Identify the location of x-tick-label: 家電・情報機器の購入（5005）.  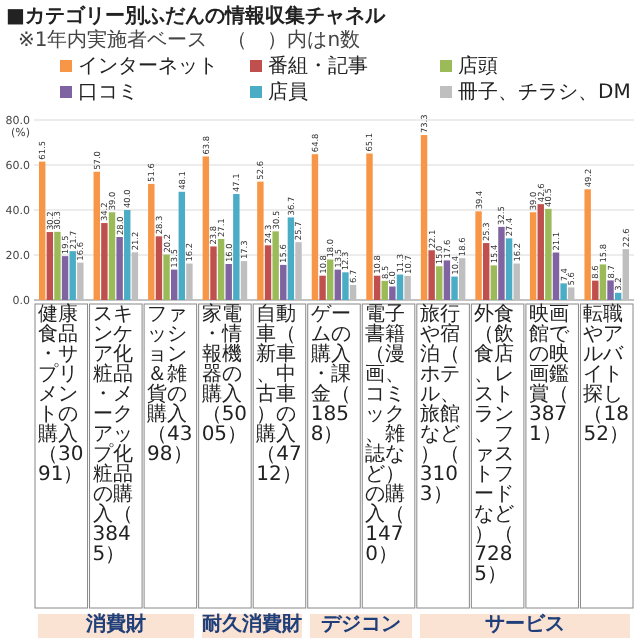
(225, 375).